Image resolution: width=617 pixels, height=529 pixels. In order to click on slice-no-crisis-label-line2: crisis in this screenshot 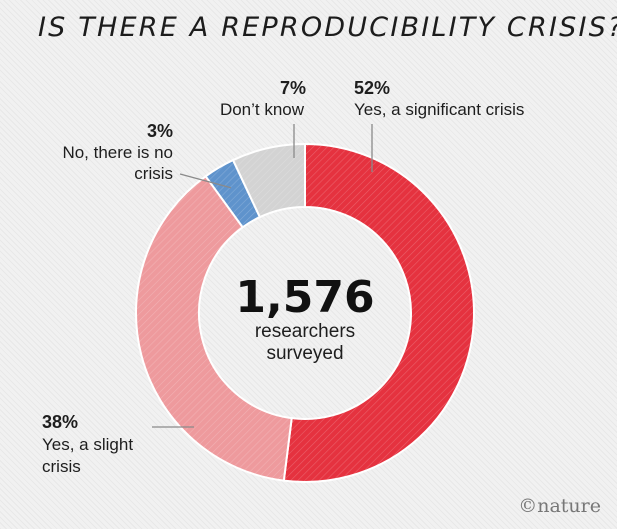, I will do `click(153, 173)`.